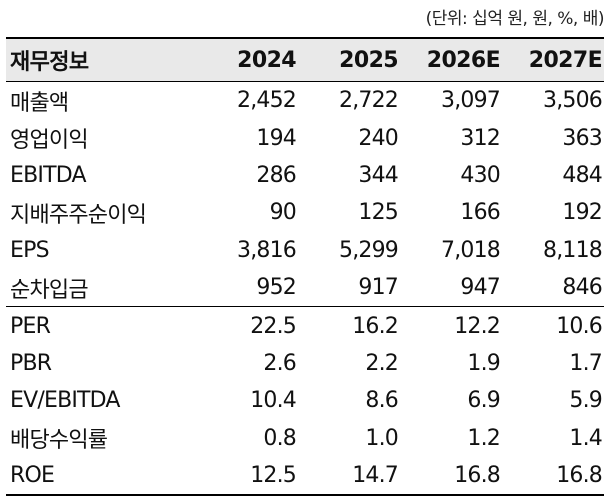  Describe the element at coordinates (515, 19) in the screenshot. I see `unit-note: (단위: 십억 원, 원, %, 배)` at that location.